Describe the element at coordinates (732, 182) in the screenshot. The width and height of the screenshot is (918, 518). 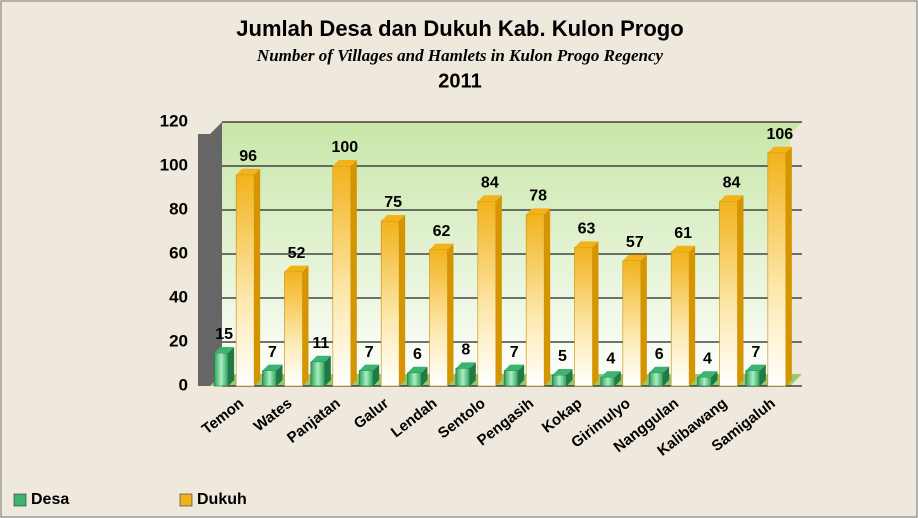
I see `data-label: 84` at that location.